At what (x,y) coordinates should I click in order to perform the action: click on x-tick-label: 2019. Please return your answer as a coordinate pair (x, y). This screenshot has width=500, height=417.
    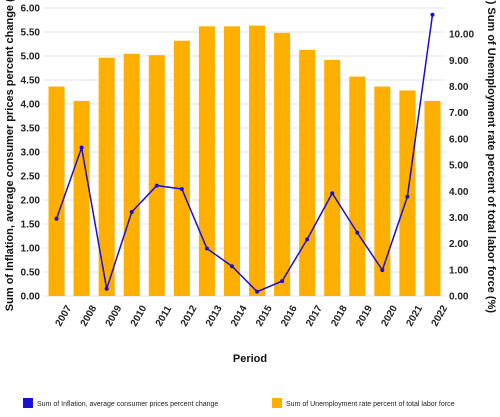
    Looking at the image, I should click on (364, 315).